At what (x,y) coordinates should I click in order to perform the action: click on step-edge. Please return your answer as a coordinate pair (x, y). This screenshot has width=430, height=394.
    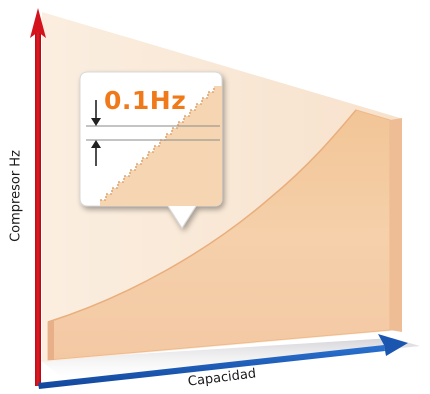
    Looking at the image, I should click on (157, 143).